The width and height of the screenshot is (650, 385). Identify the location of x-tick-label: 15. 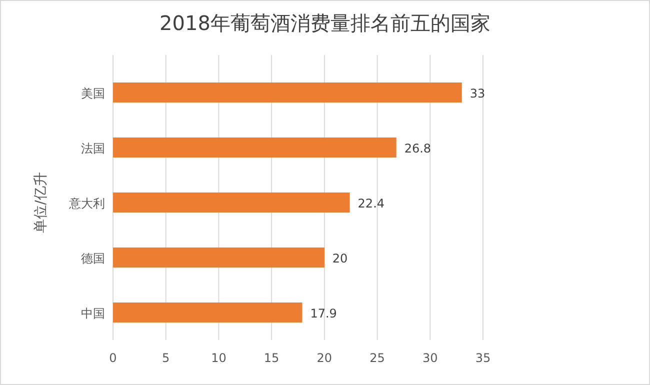
(272, 358).